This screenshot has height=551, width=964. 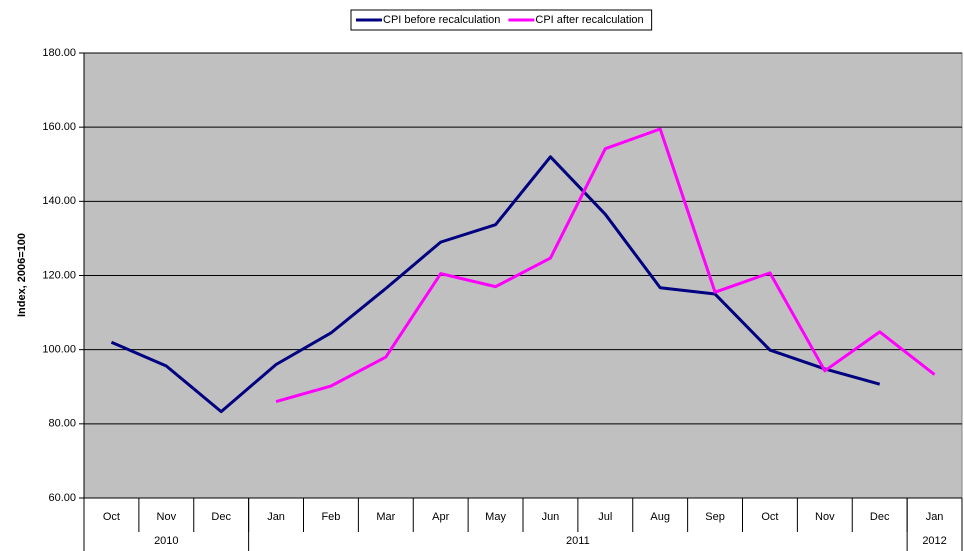 What do you see at coordinates (22, 275) in the screenshot?
I see `y-axis-label: Index, 2006=100` at bounding box center [22, 275].